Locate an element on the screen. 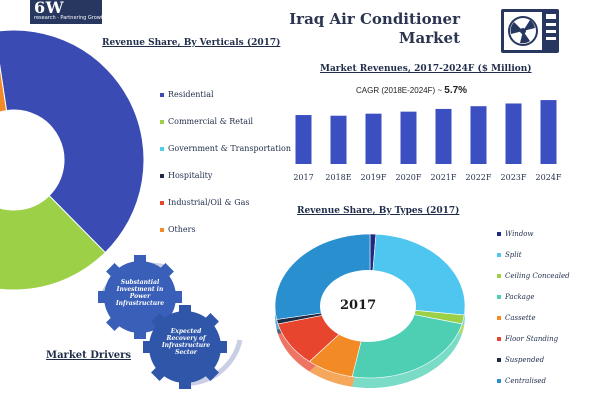 The height and width of the screenshot is (400, 600). legend-item: Package is located at coordinates (516, 297).